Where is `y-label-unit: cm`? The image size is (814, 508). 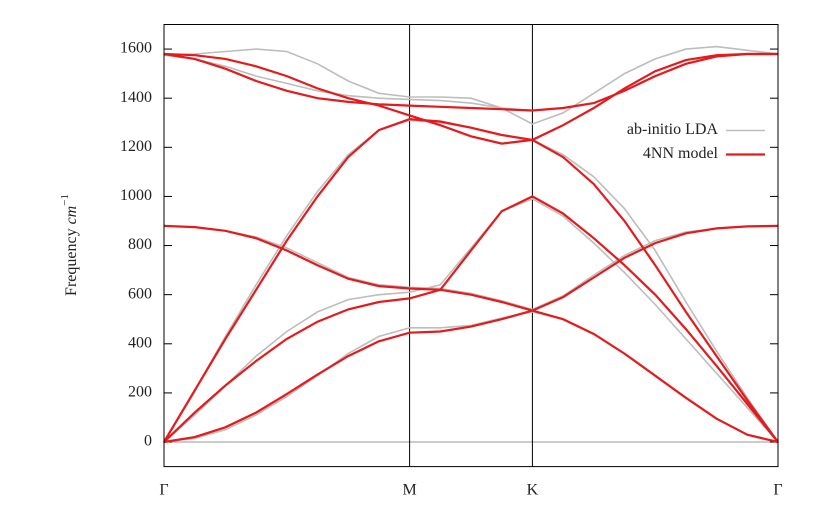 y-label-unit: cm is located at coordinates (71, 215).